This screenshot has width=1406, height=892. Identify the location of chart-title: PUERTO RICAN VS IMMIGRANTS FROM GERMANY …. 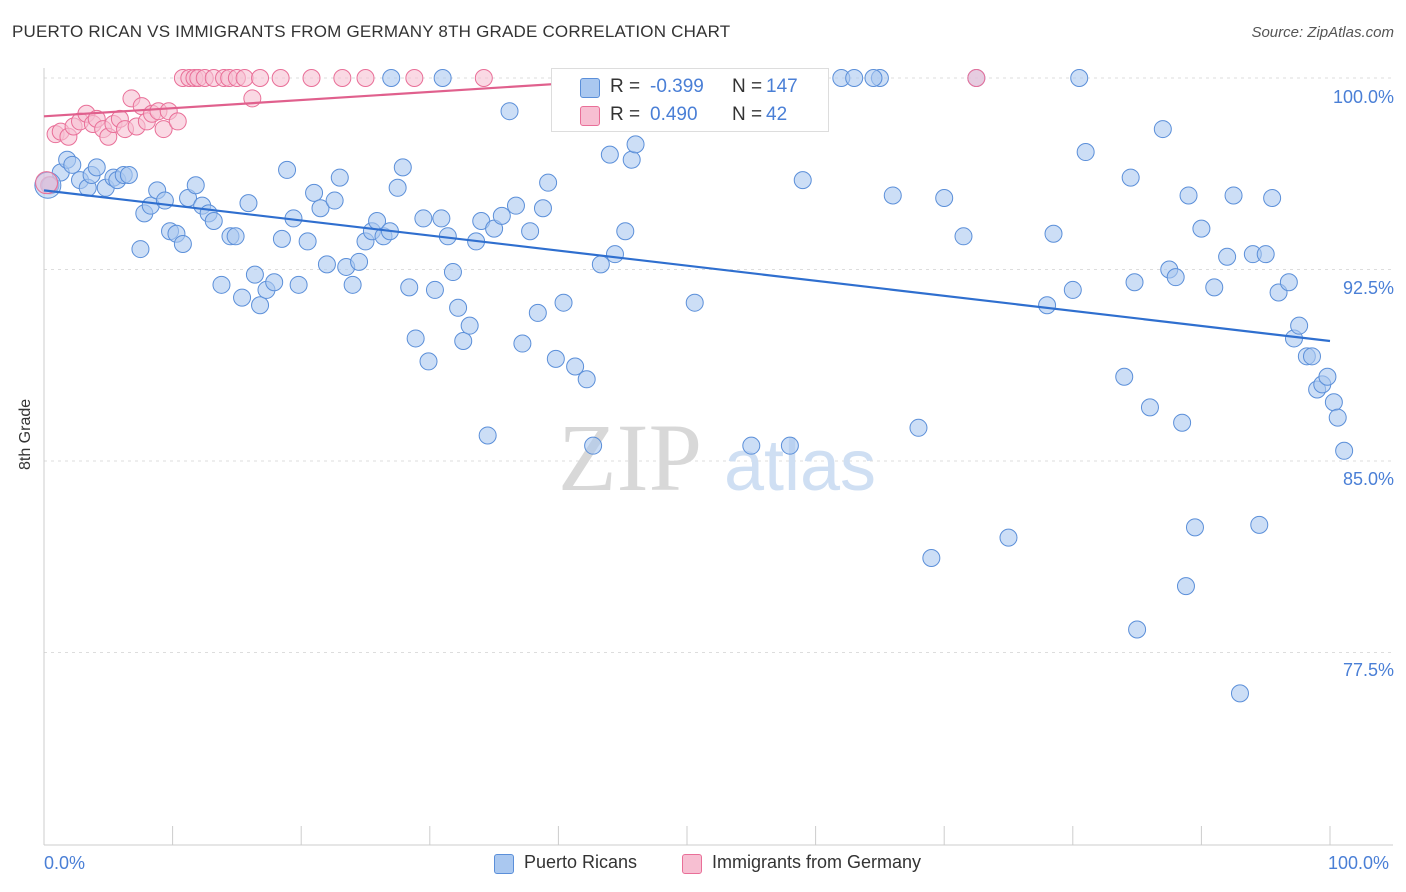
(371, 31).